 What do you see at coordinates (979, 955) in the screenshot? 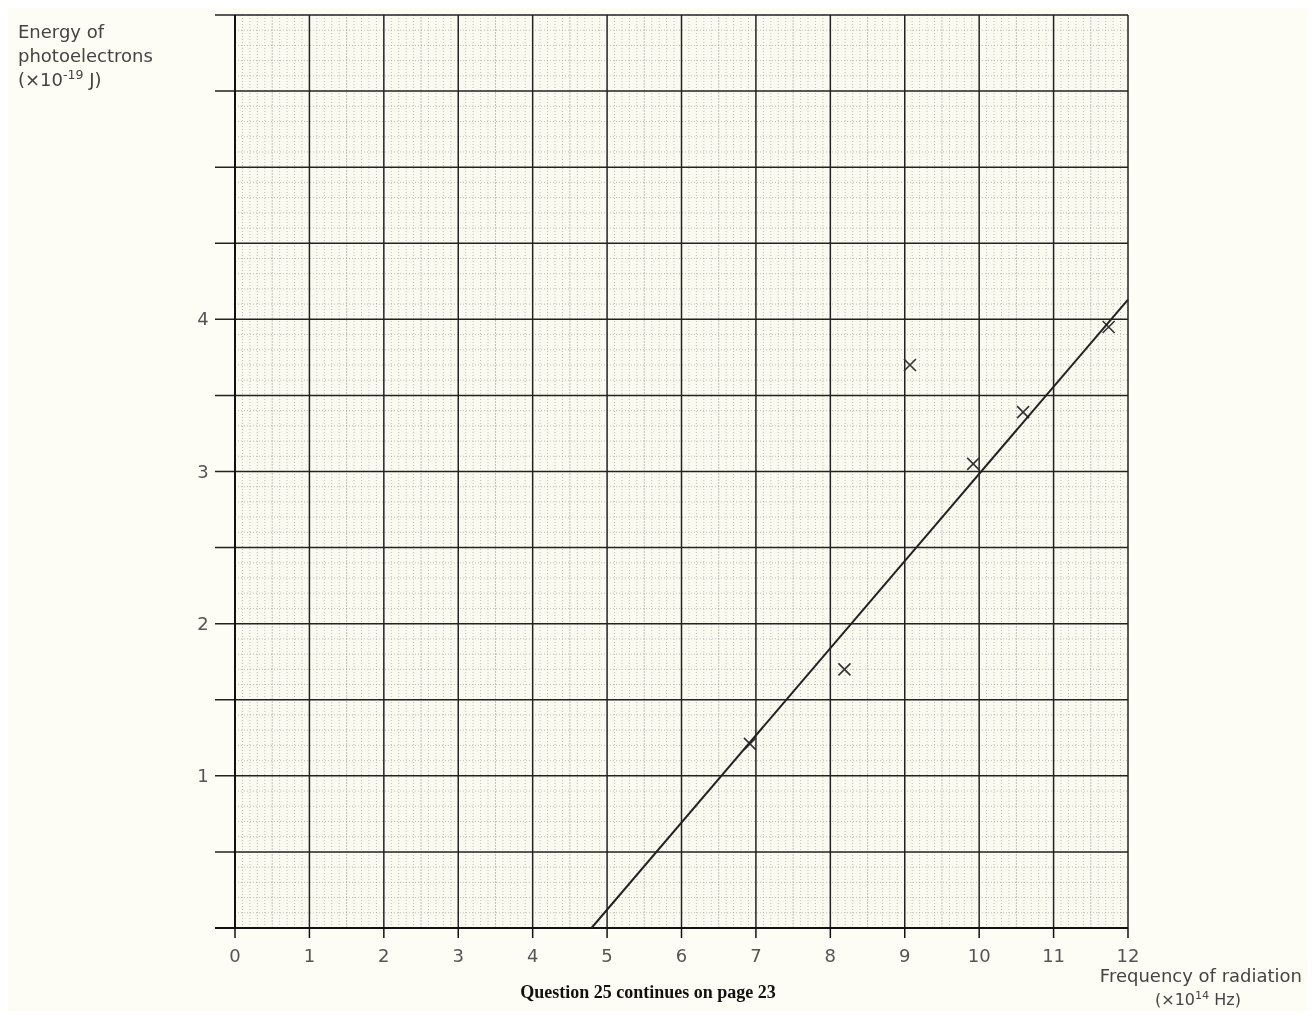
I see `x-tick-label: 10` at bounding box center [979, 955].